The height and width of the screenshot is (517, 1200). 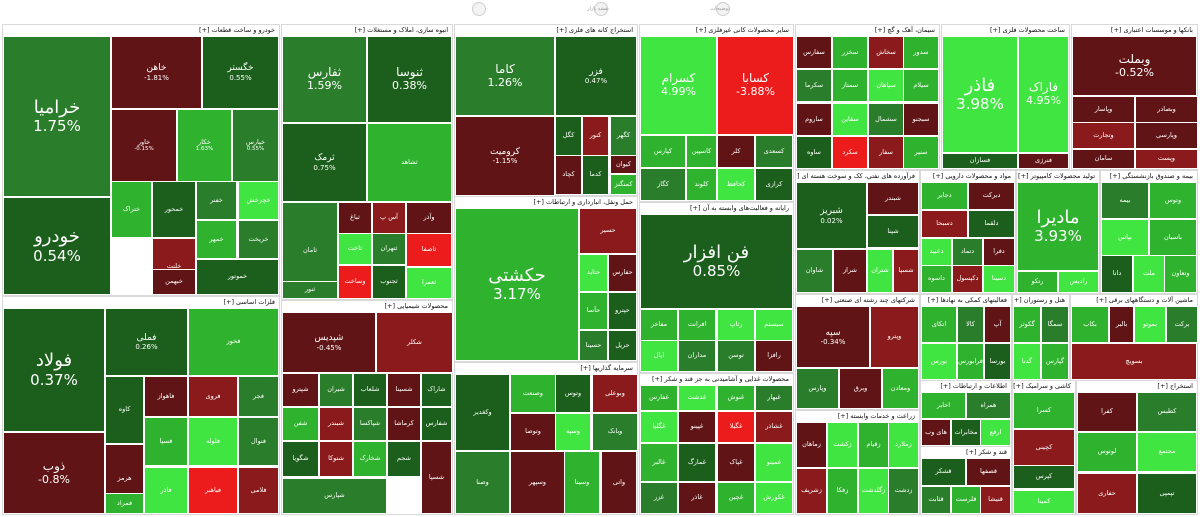 I want to click on stock-tile: اپال, so click(x=659, y=356).